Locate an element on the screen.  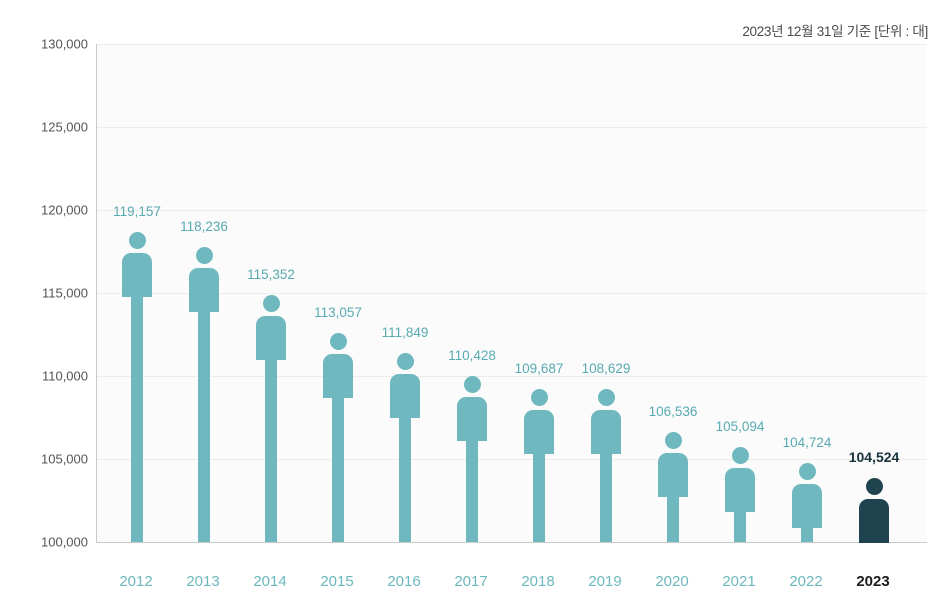
y-tick-label: 130,000 is located at coordinates (64, 44).